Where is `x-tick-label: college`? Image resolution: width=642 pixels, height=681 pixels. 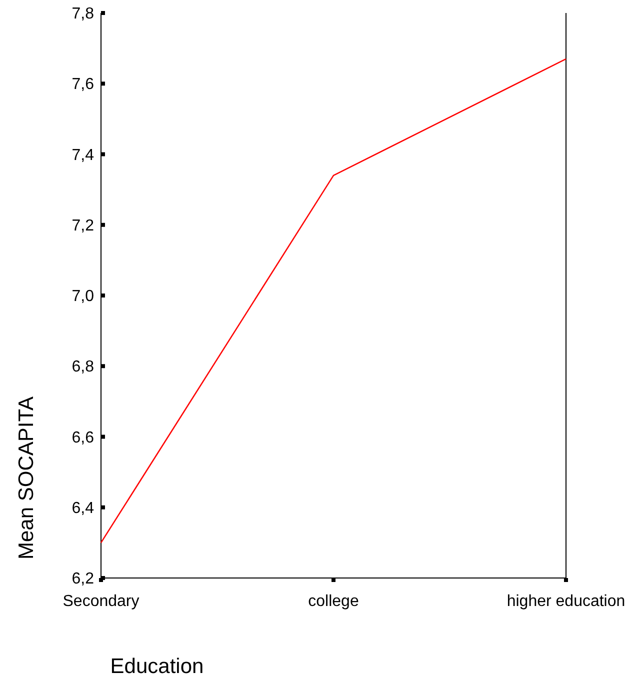 x-tick-label: college is located at coordinates (333, 601).